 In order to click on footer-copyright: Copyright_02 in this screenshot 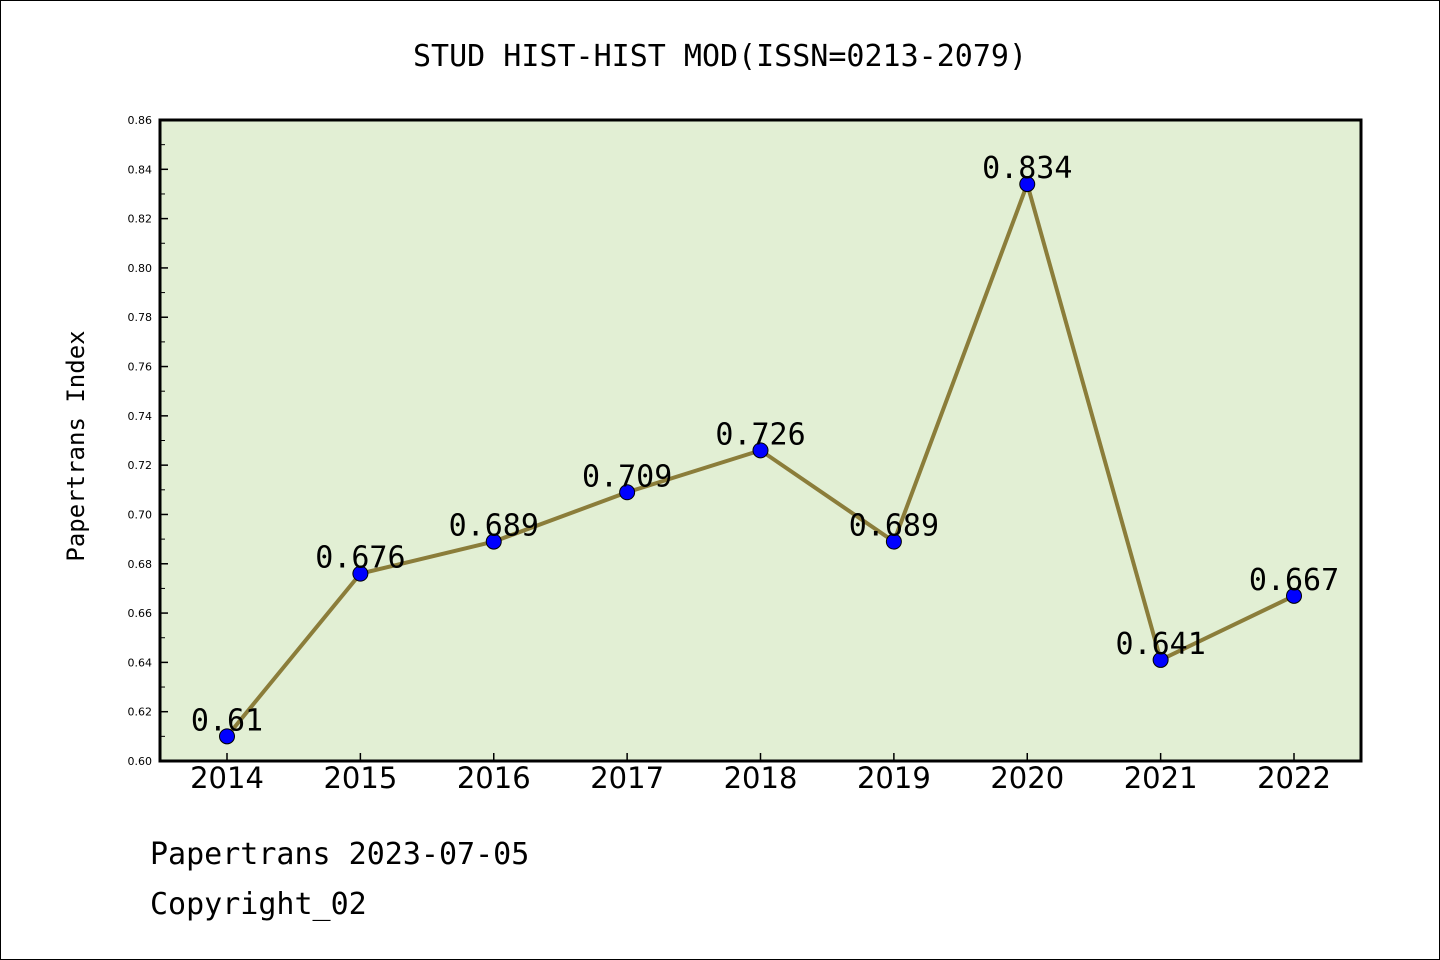, I will do `click(258, 904)`.